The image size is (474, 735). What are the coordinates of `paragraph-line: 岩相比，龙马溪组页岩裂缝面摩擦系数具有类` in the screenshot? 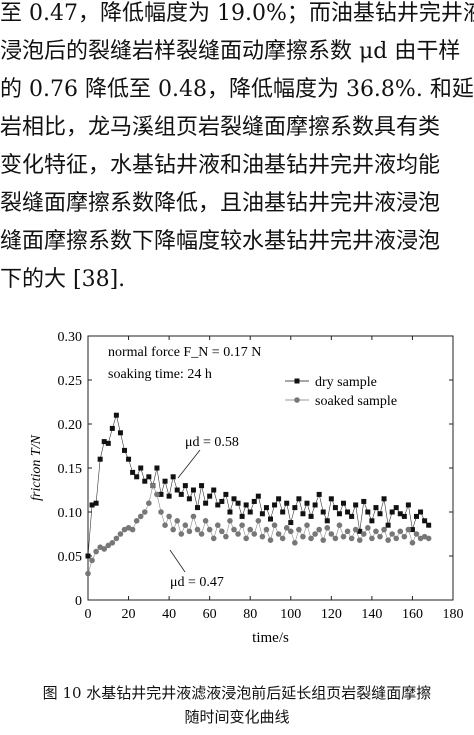 It's located at (220, 127).